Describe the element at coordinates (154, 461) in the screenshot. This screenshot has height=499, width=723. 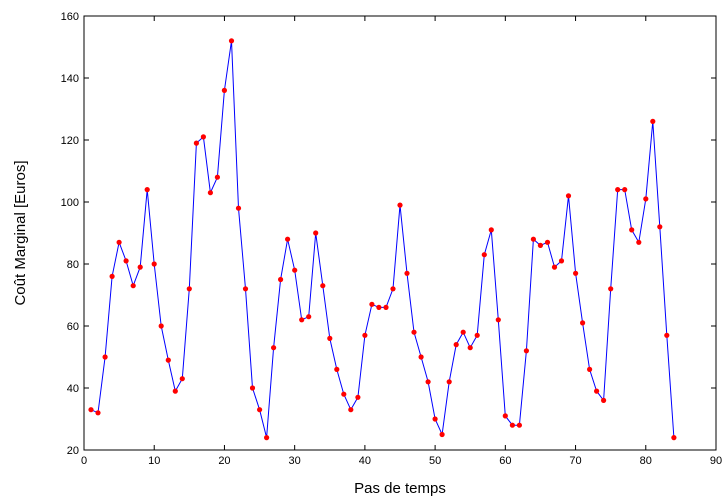
I see `x-tick-label: 10` at that location.